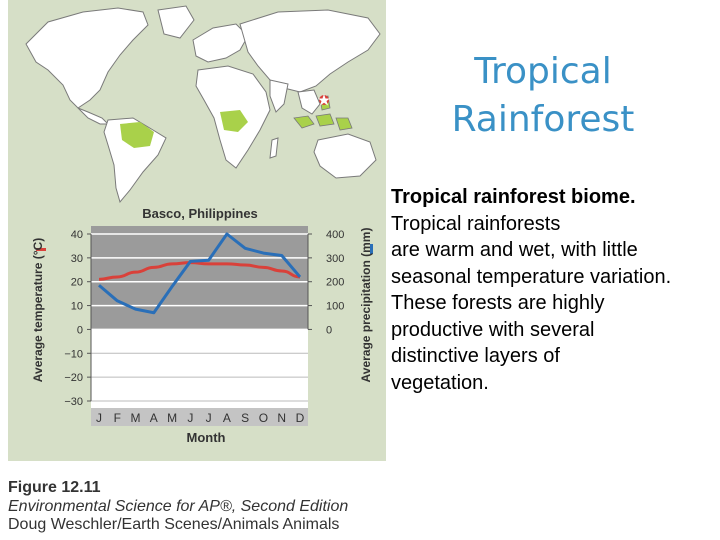 The width and height of the screenshot is (720, 540). I want to click on right-tick-label: 400, so click(335, 235).